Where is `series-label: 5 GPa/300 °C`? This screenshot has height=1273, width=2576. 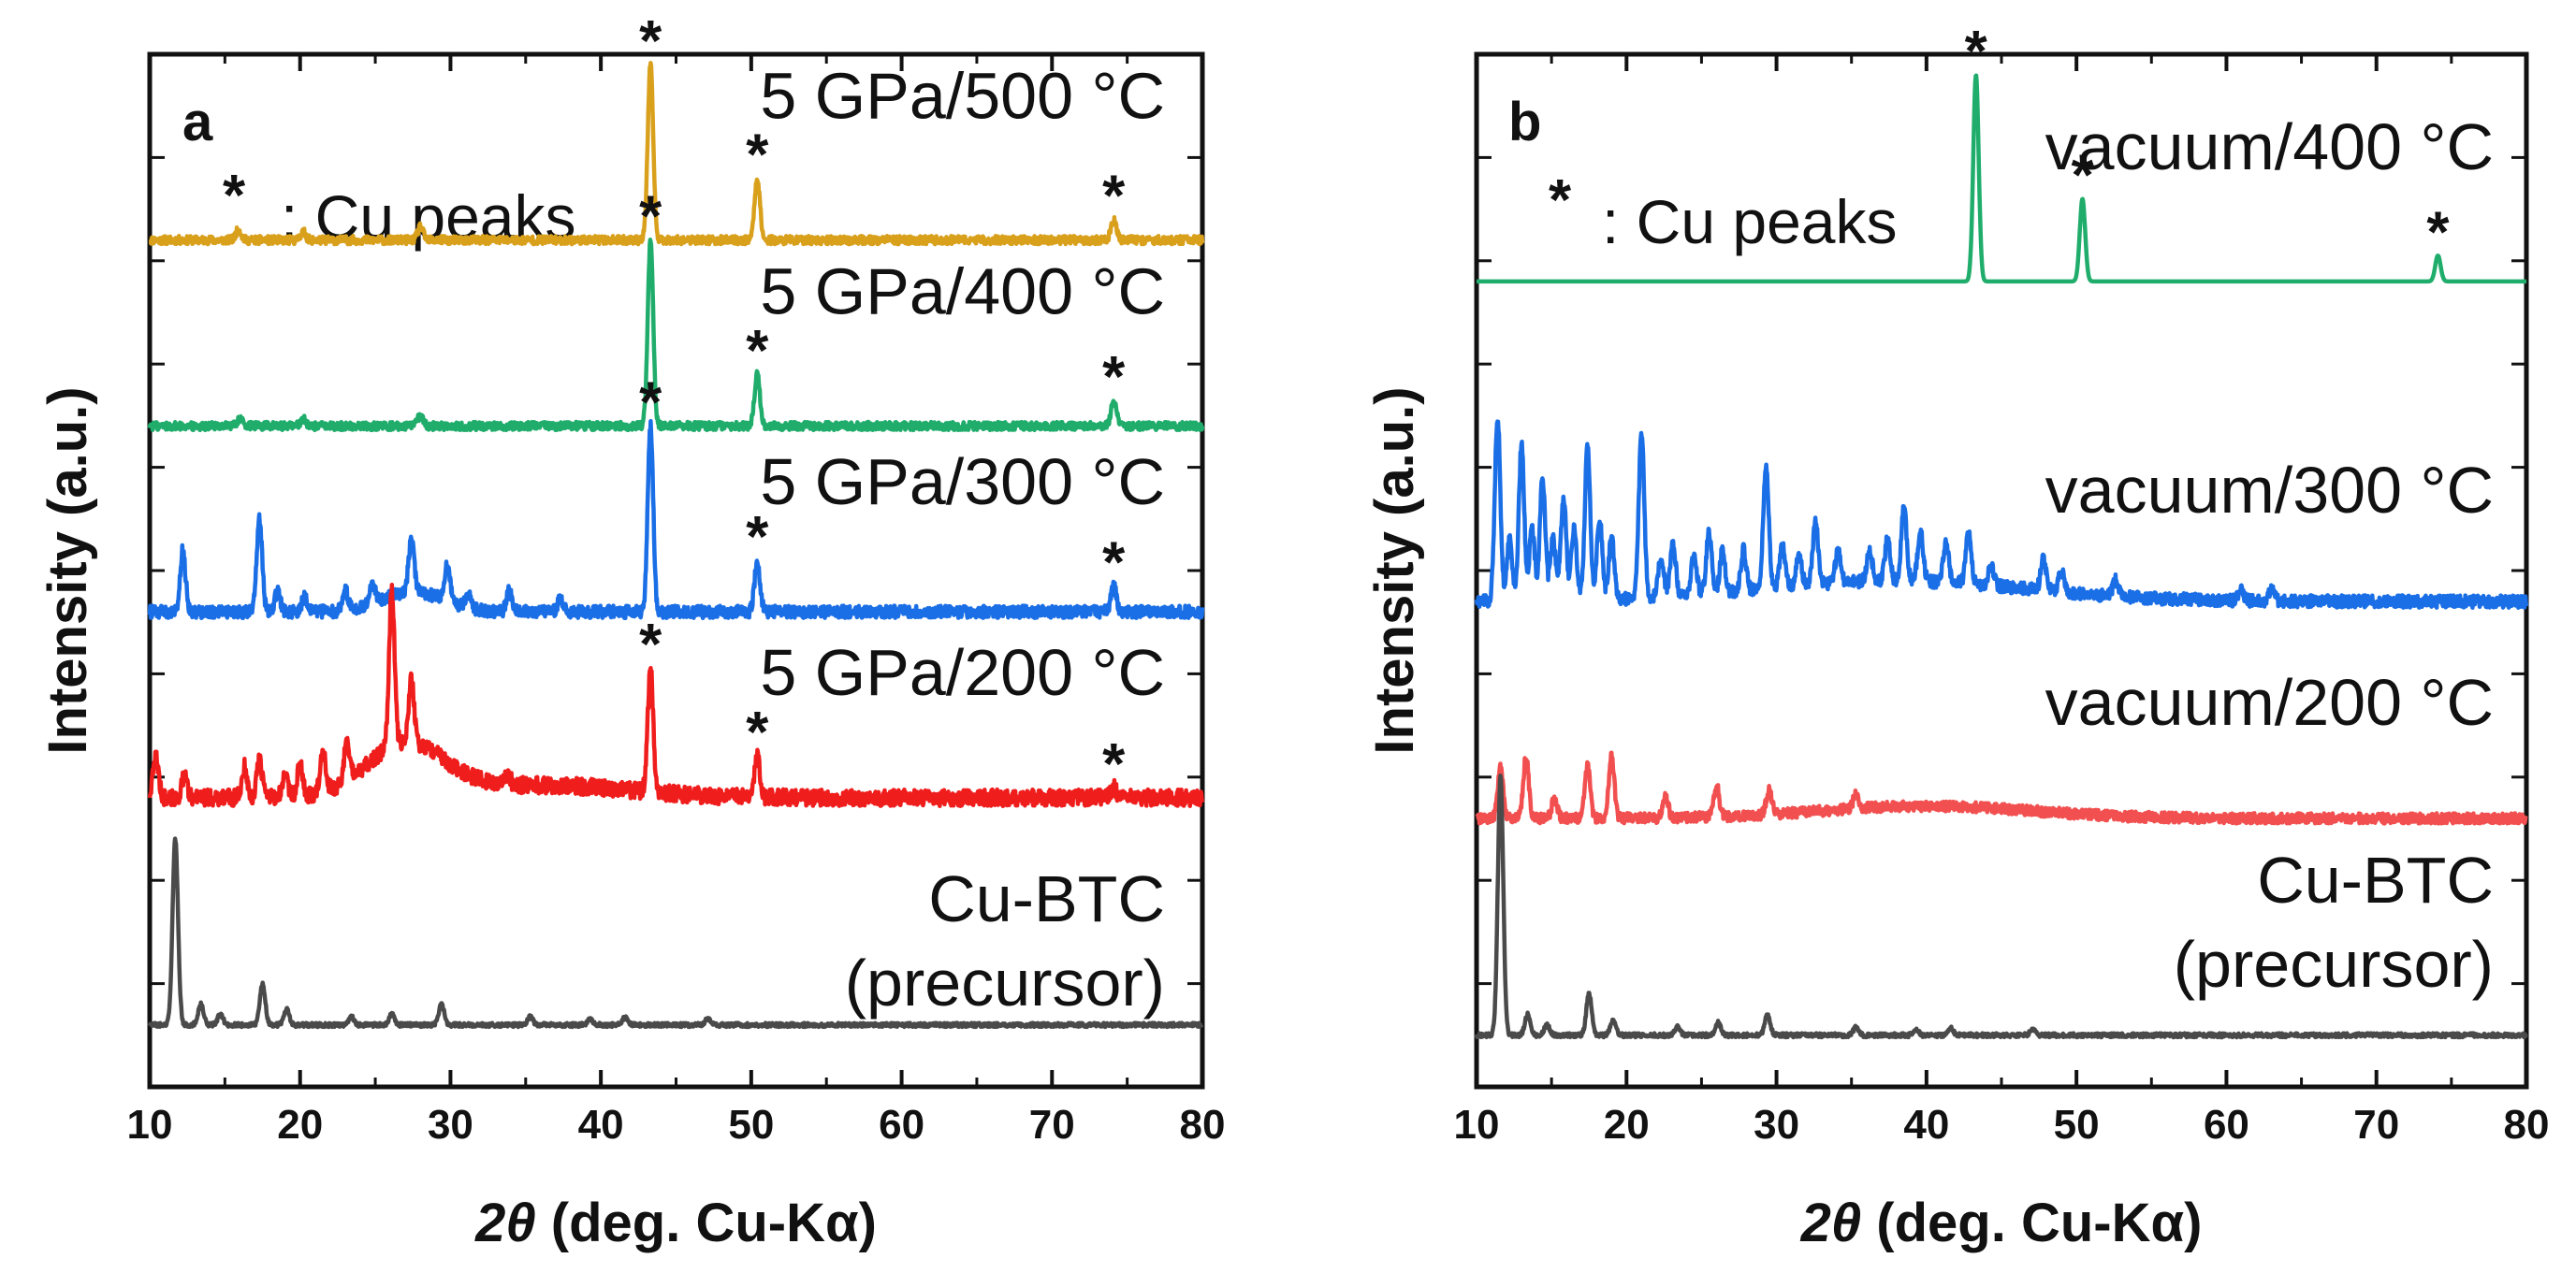
series-label: 5 GPa/300 °C is located at coordinates (962, 481).